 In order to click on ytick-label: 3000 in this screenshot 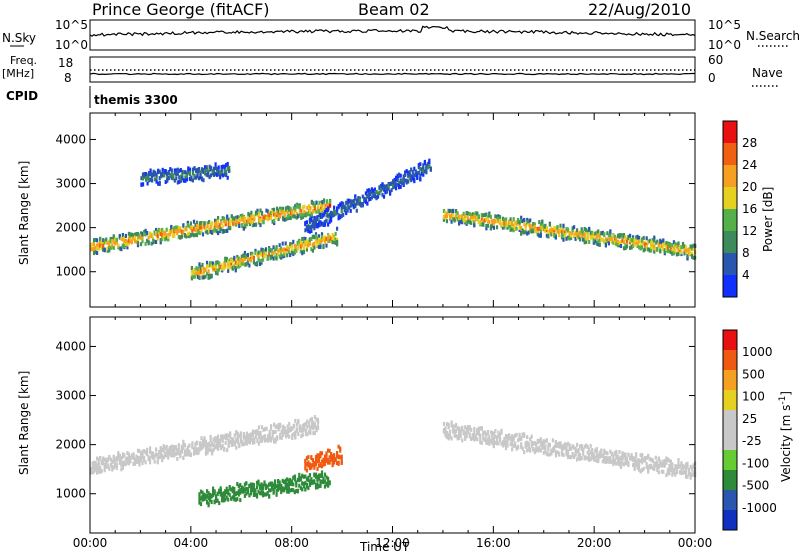, I will do `click(70, 396)`.